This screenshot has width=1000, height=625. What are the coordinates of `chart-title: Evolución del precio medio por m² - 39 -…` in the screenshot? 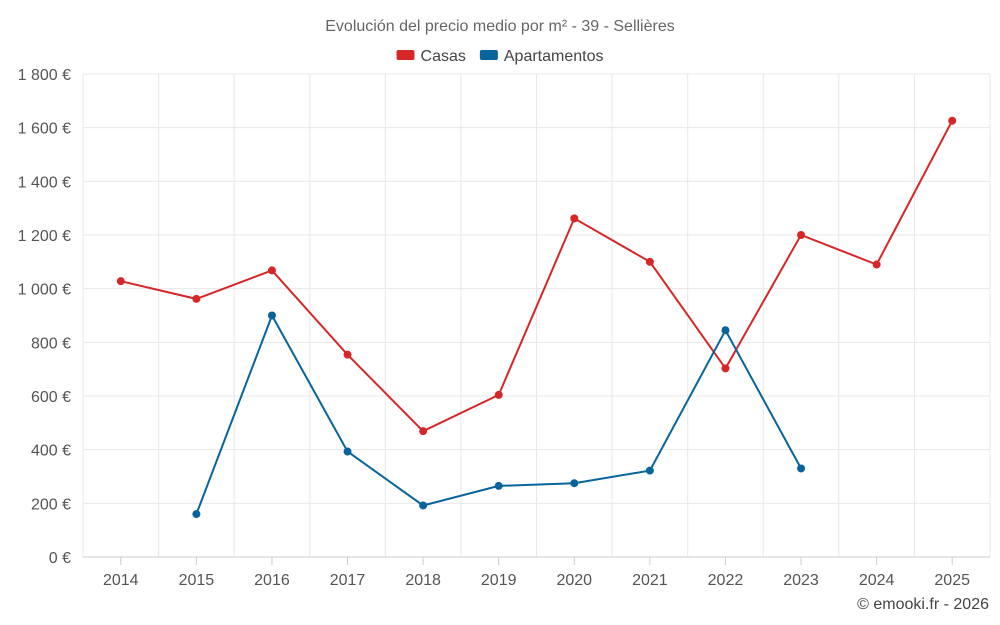 It's located at (499, 26).